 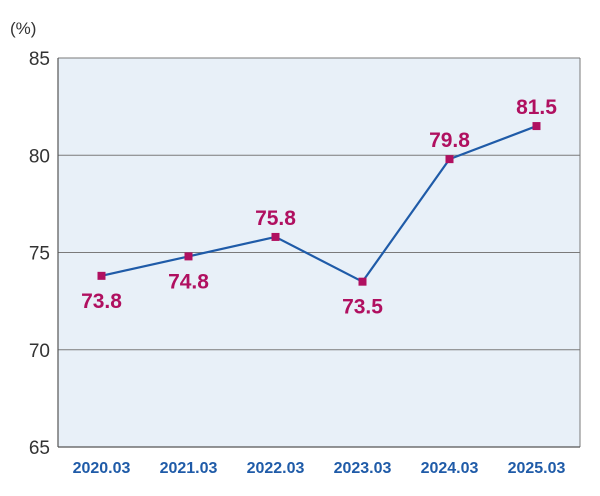 I want to click on y-axis: 65 70 75 80 85, so click(x=39, y=254).